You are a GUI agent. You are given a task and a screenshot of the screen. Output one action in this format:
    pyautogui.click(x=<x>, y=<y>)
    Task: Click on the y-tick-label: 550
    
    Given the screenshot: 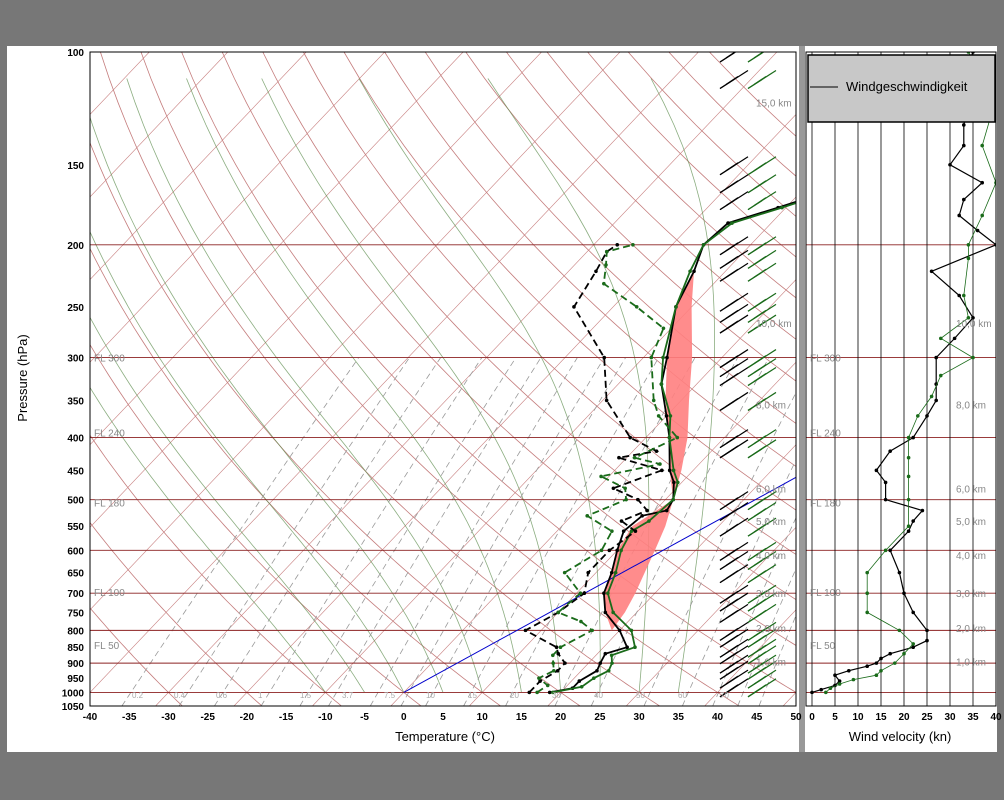 What is the action you would take?
    pyautogui.click(x=75, y=527)
    